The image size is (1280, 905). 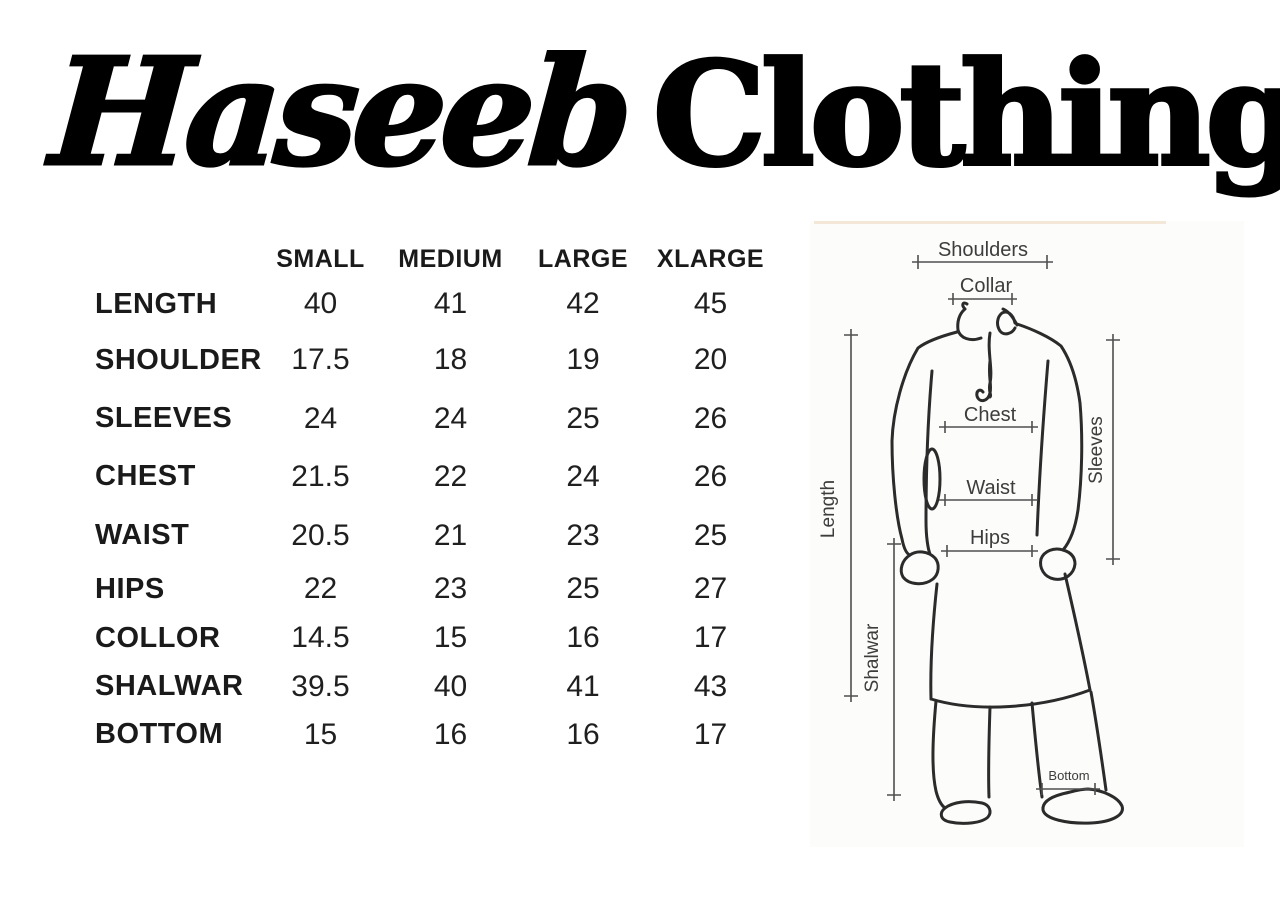 What do you see at coordinates (965, 115) in the screenshot?
I see `brand-logo-serif-word: Clothing` at bounding box center [965, 115].